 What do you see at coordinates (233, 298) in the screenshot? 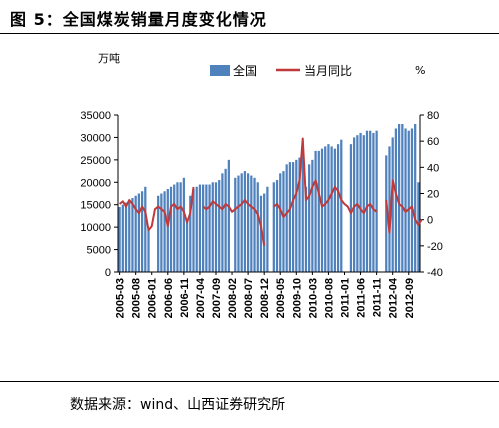
I see `x-tick-label: 2008-02` at bounding box center [233, 298].